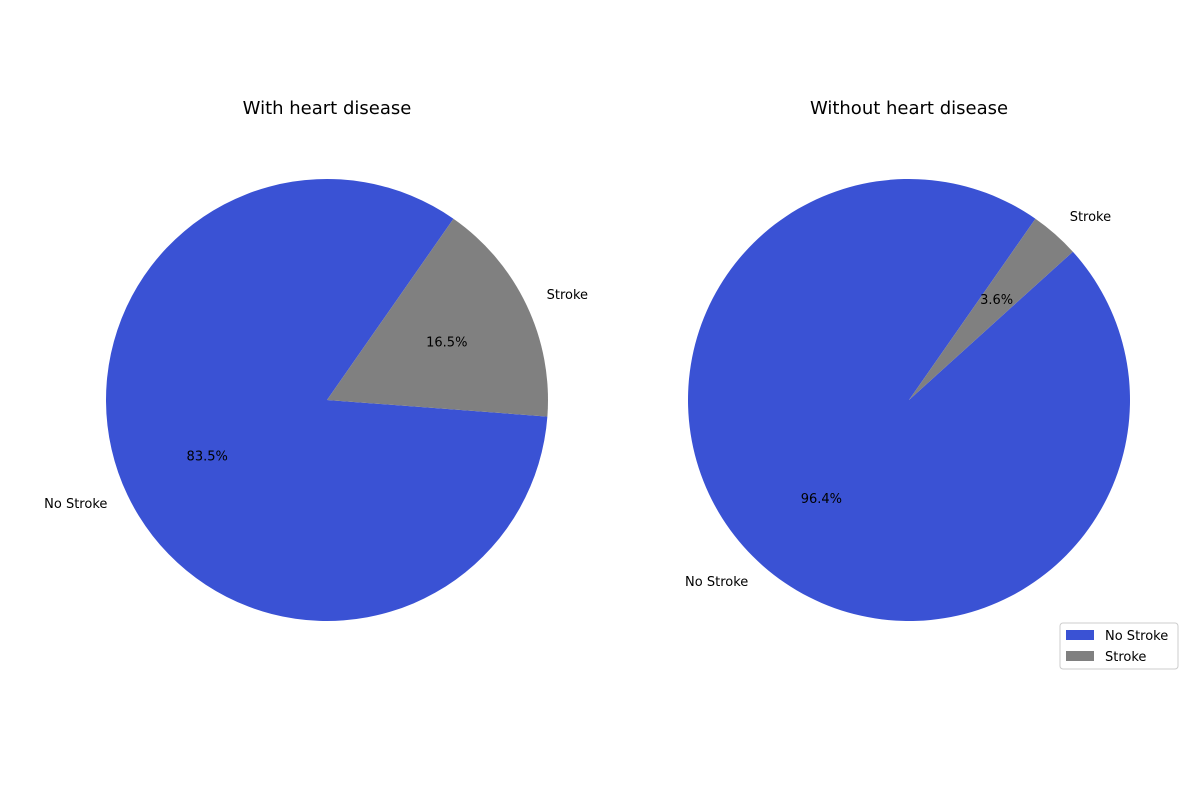 The image size is (1200, 800). Describe the element at coordinates (1080, 656) in the screenshot. I see `legend-swatch-stroke` at that location.